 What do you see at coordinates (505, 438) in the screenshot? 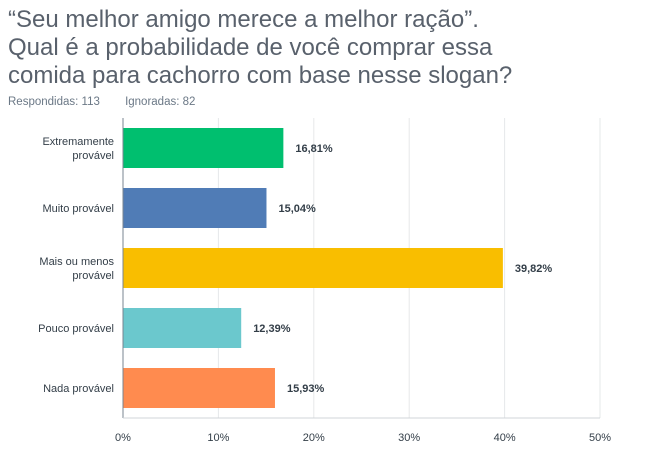
I see `x-tick-label: 40%` at bounding box center [505, 438].